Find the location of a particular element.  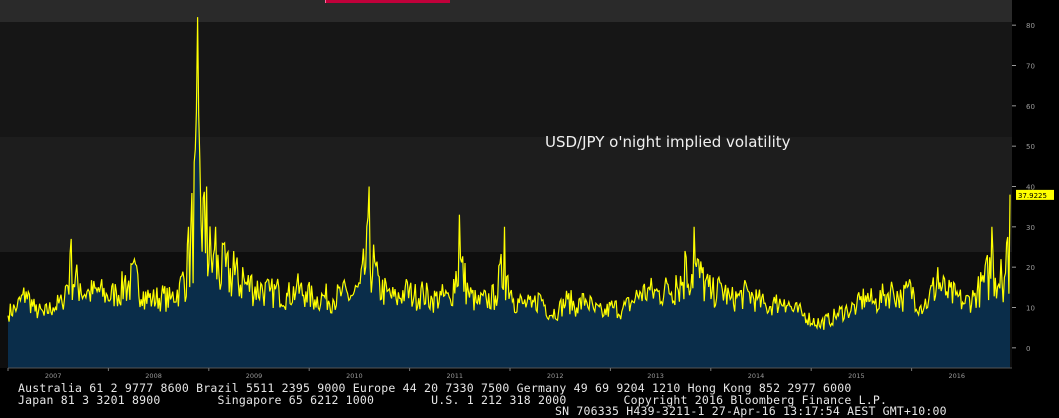

x-tick-label: 2010 is located at coordinates (354, 376).